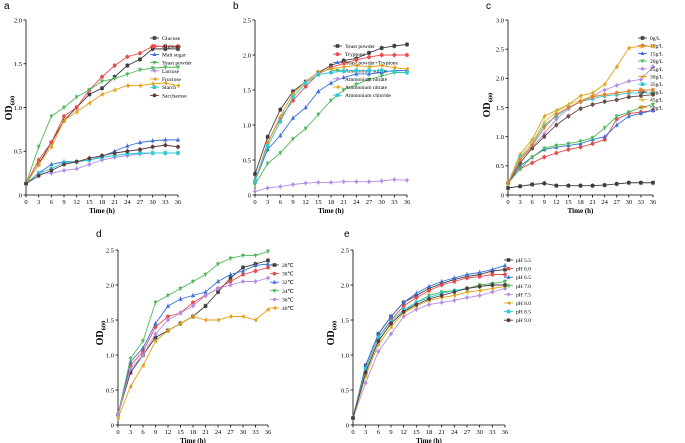  I want to click on legend-entry: Yeast powder, so click(171, 64).